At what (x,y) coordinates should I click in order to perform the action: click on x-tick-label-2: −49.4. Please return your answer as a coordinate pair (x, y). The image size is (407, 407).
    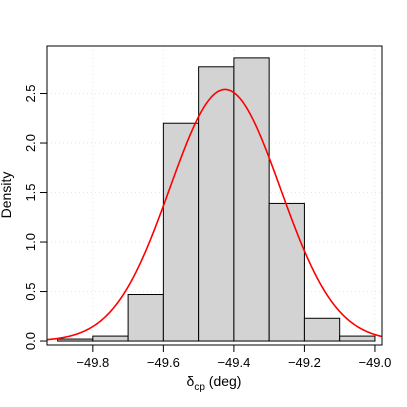
    Looking at the image, I should click on (233, 362).